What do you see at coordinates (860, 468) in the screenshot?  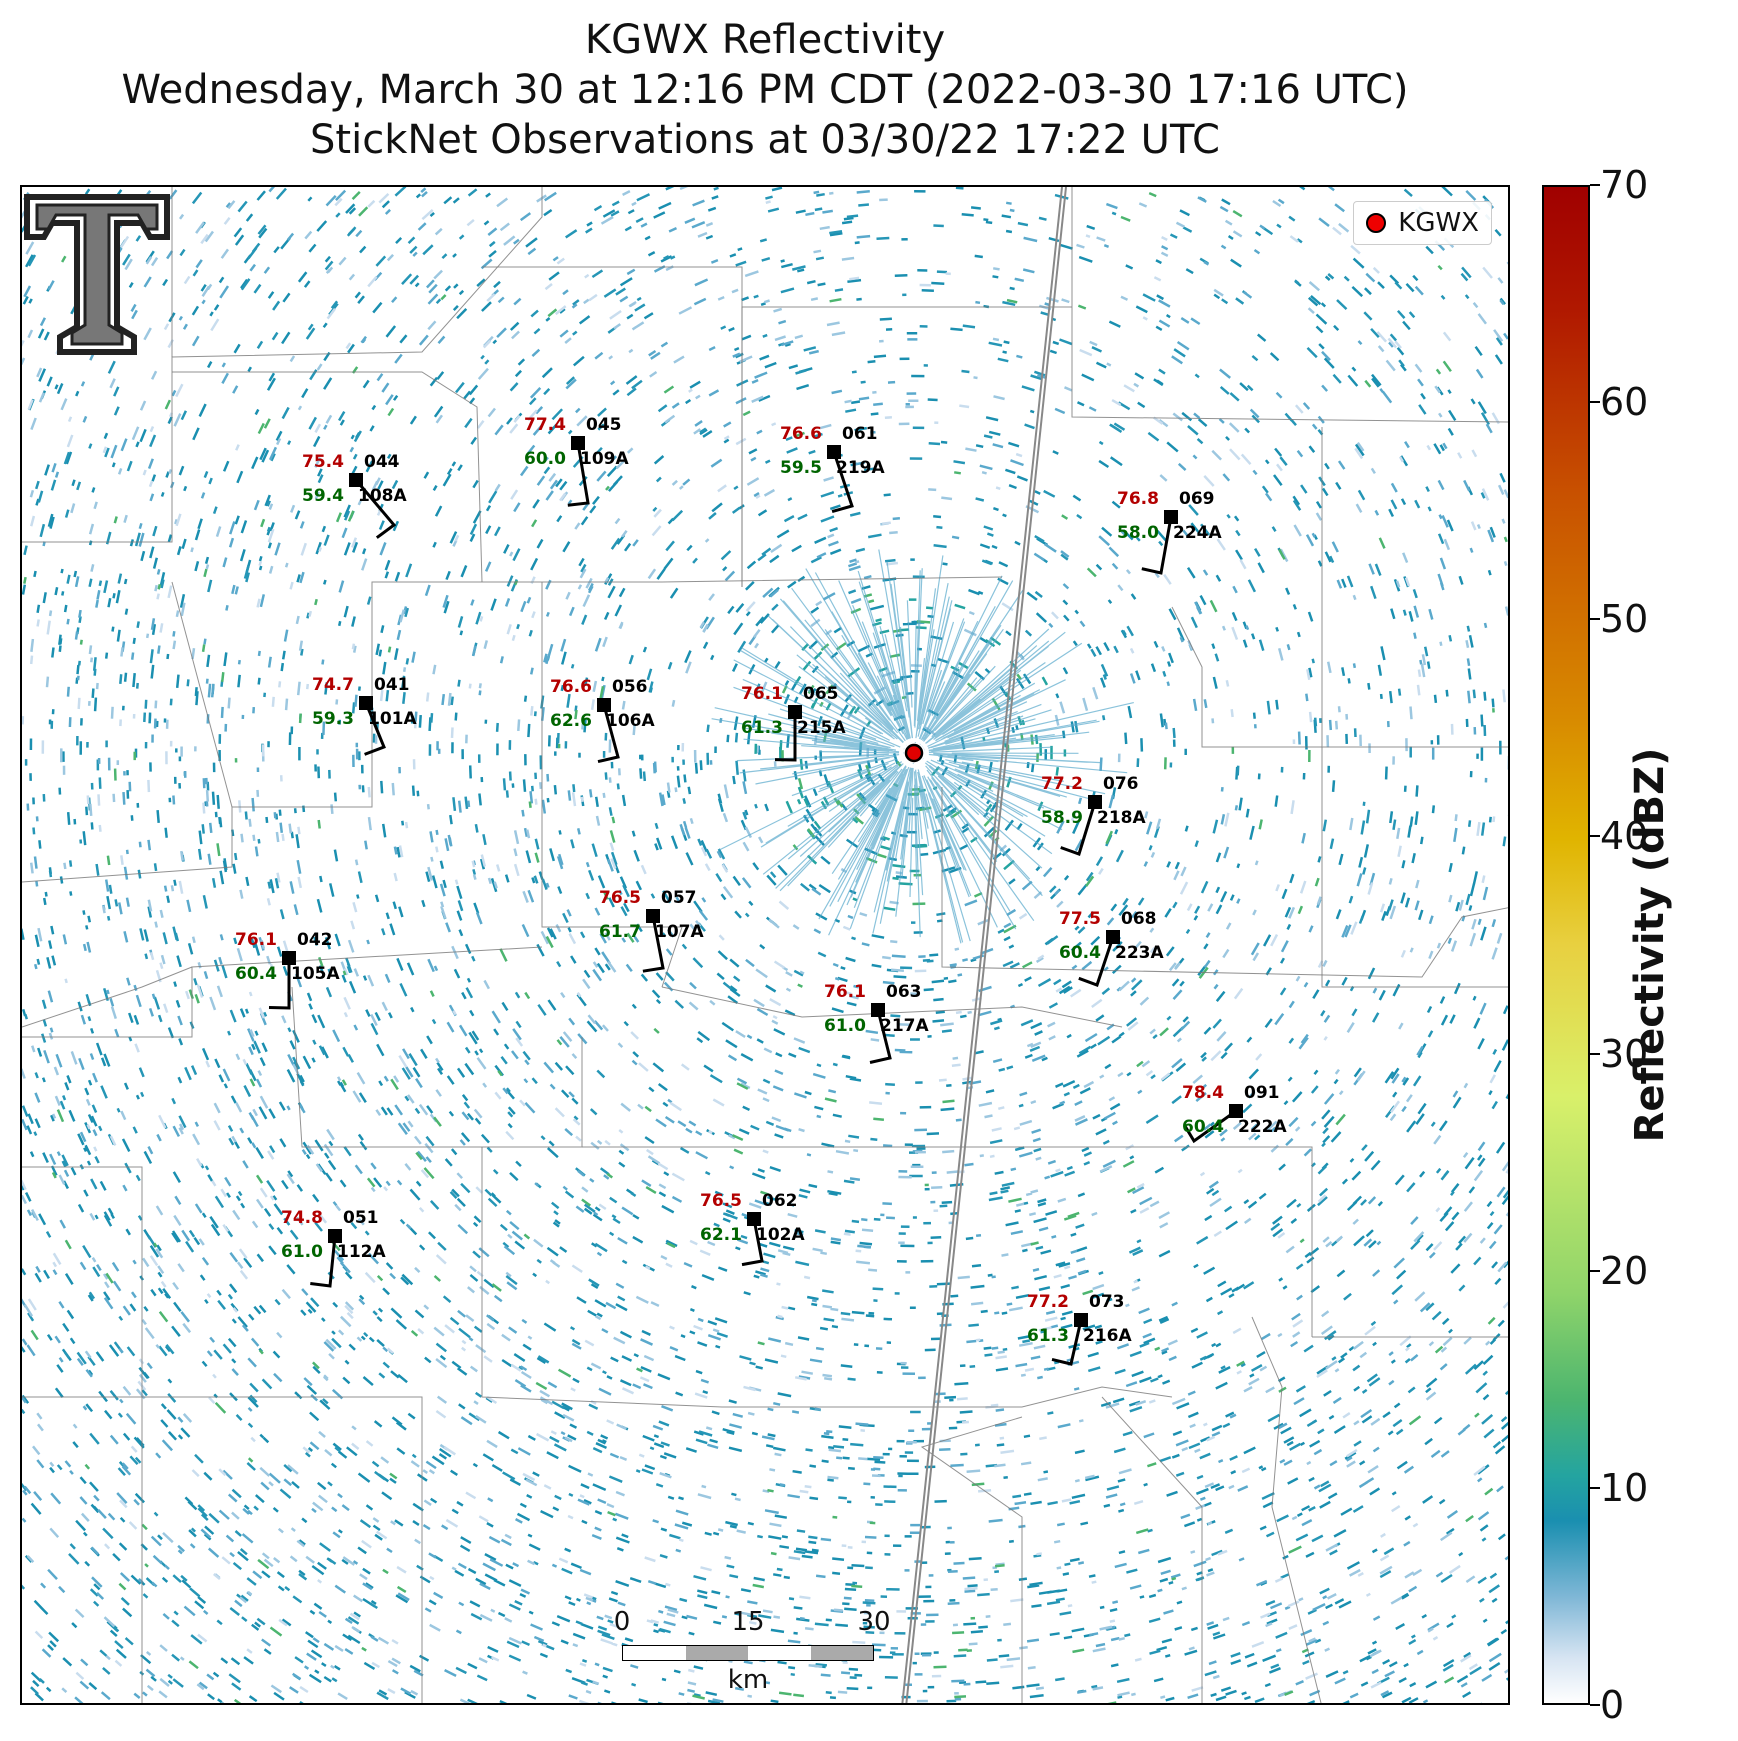 I see `station-id: 219A` at bounding box center [860, 468].